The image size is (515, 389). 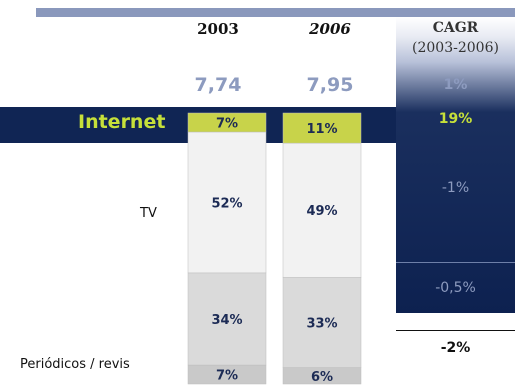 What do you see at coordinates (455, 262) in the screenshot?
I see `cagr-separator` at bounding box center [455, 262].